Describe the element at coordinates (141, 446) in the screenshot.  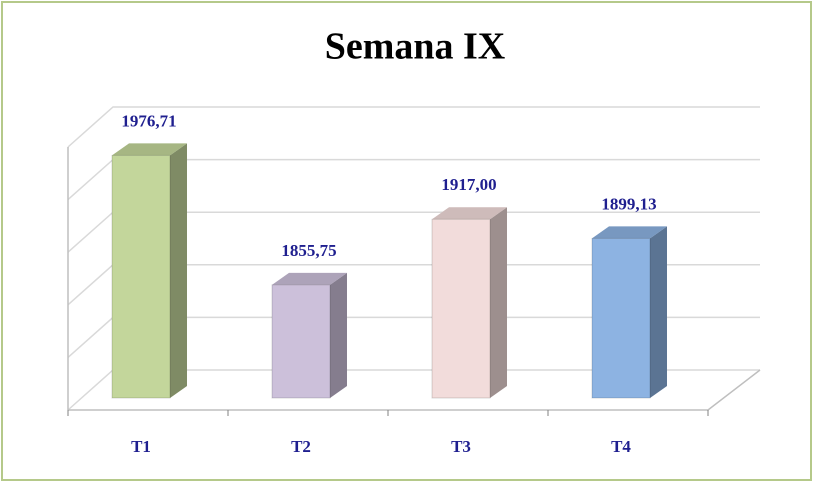
I see `x-tick-label: T1` at that location.